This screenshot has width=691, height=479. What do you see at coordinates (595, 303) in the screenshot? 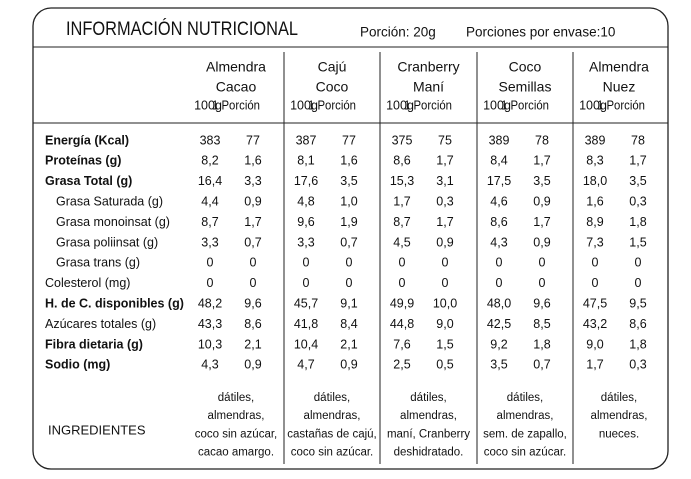
I see `cell-value: 47,5` at bounding box center [595, 303].